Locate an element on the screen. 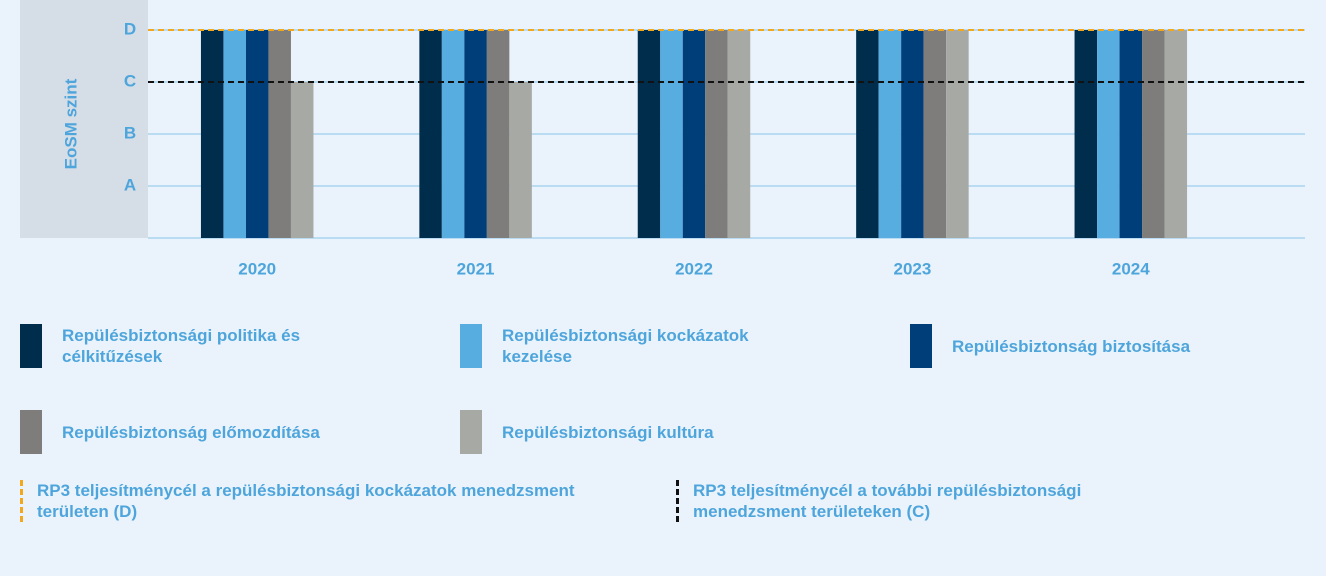 The image size is (1326, 576). y-tick-label: D is located at coordinates (130, 28).